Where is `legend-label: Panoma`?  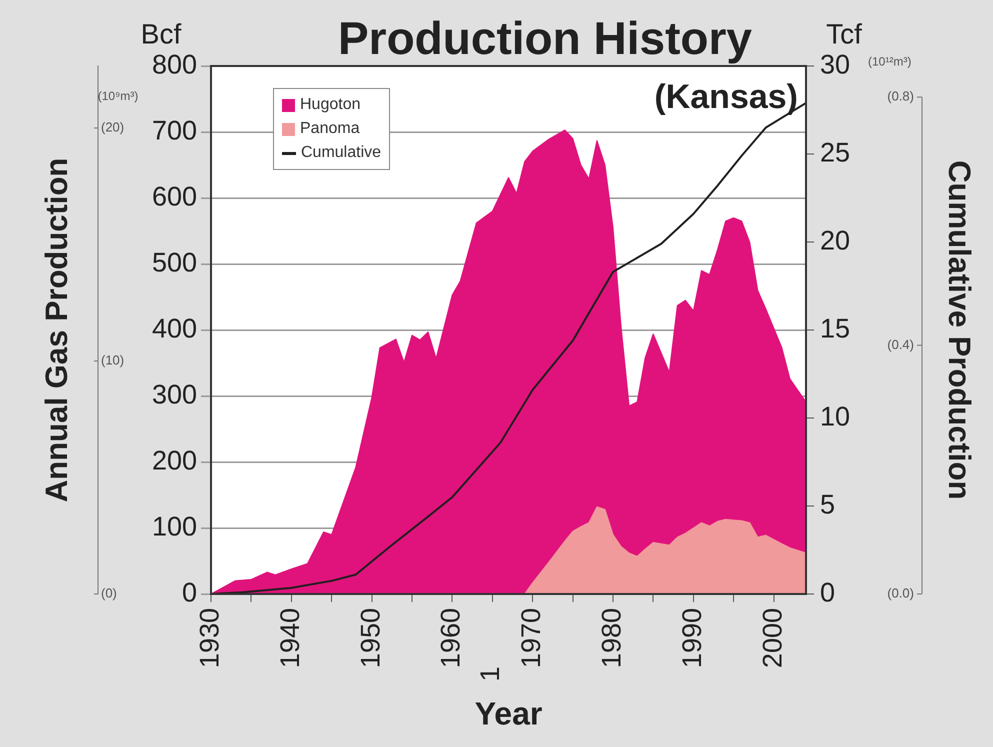
legend-label: Panoma is located at coordinates (330, 129).